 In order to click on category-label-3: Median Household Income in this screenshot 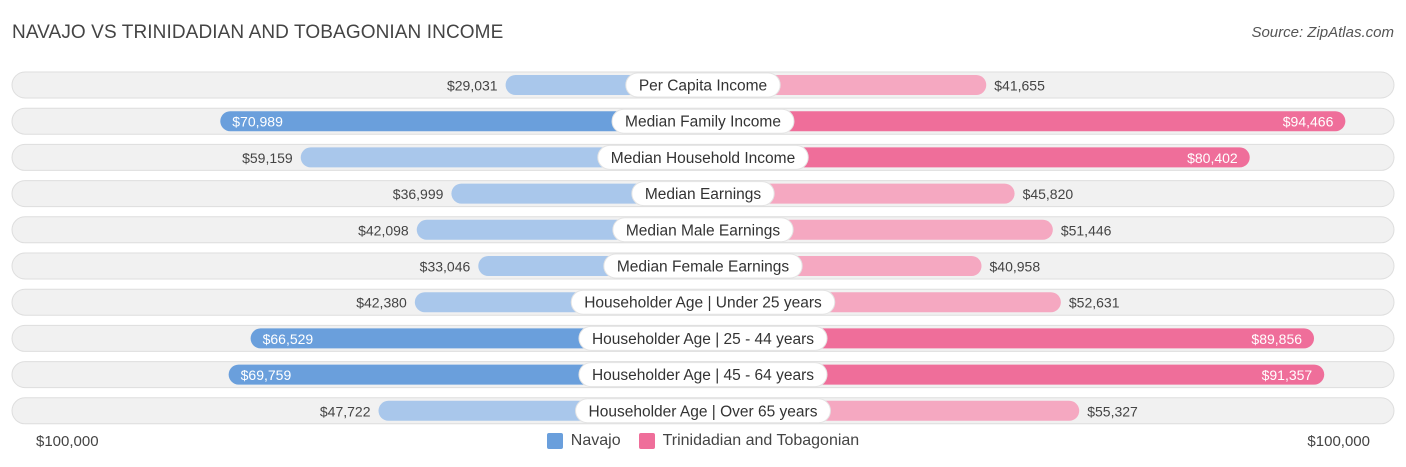, I will do `click(703, 158)`.